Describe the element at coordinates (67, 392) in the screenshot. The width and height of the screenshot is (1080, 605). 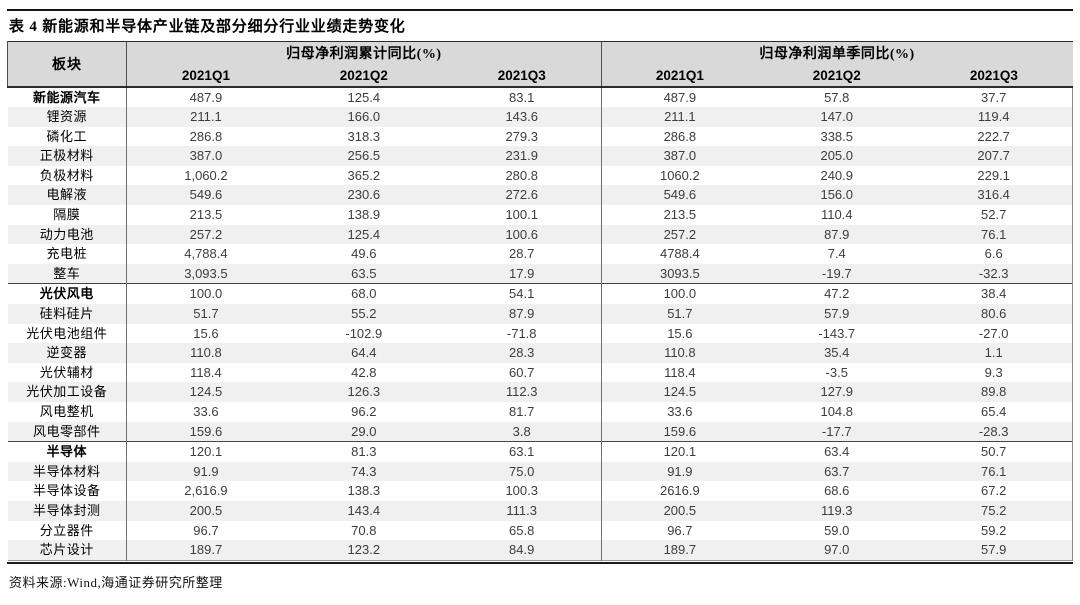
I see `row-label-cell: 光伏加工设备` at that location.